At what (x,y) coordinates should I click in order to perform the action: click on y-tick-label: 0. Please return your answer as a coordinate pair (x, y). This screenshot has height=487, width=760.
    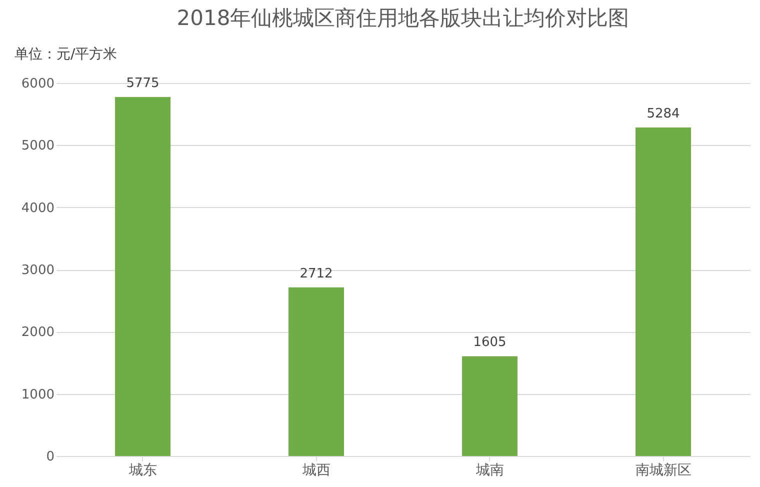
    Looking at the image, I should click on (50, 457).